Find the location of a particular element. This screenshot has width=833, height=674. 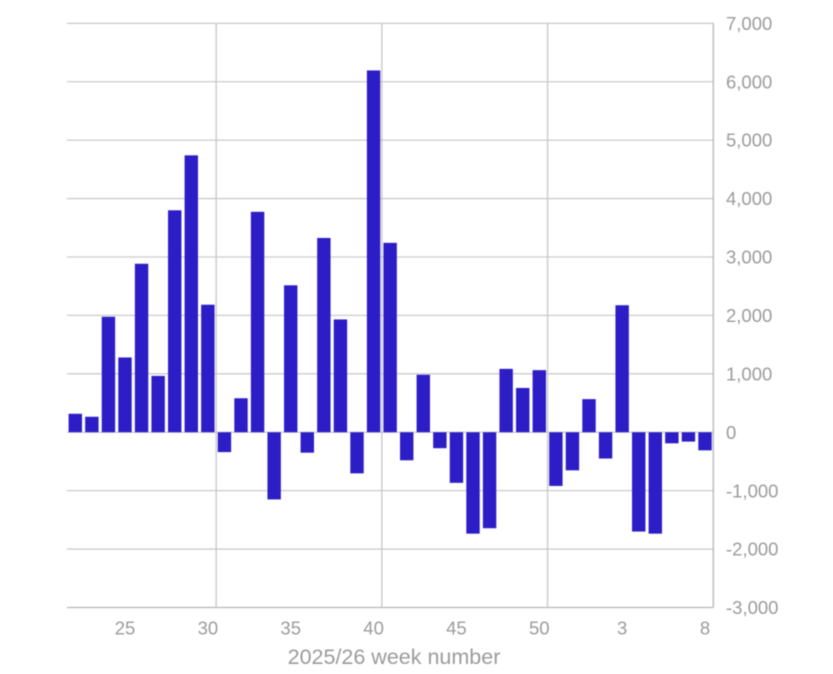

svg-text: -3,000 is located at coordinates (752, 607).